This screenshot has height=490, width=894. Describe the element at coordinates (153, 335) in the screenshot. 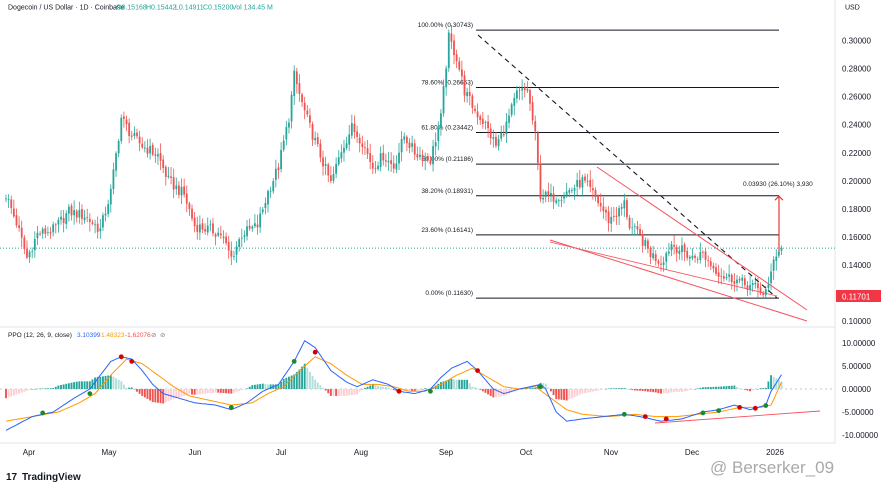

I see `ppo-settings-icon: ⊘` at that location.